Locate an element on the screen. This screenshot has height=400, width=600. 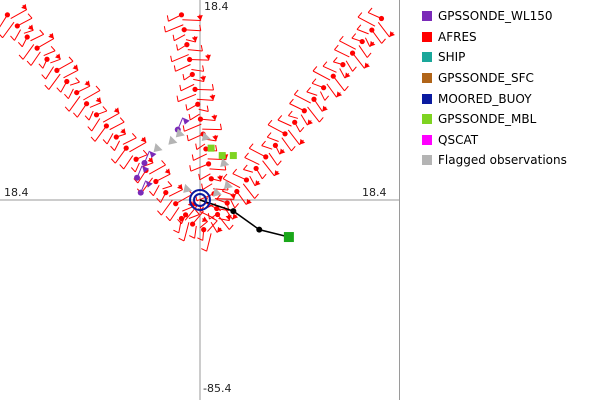
legend-item: AFRES is located at coordinates (510, 37).